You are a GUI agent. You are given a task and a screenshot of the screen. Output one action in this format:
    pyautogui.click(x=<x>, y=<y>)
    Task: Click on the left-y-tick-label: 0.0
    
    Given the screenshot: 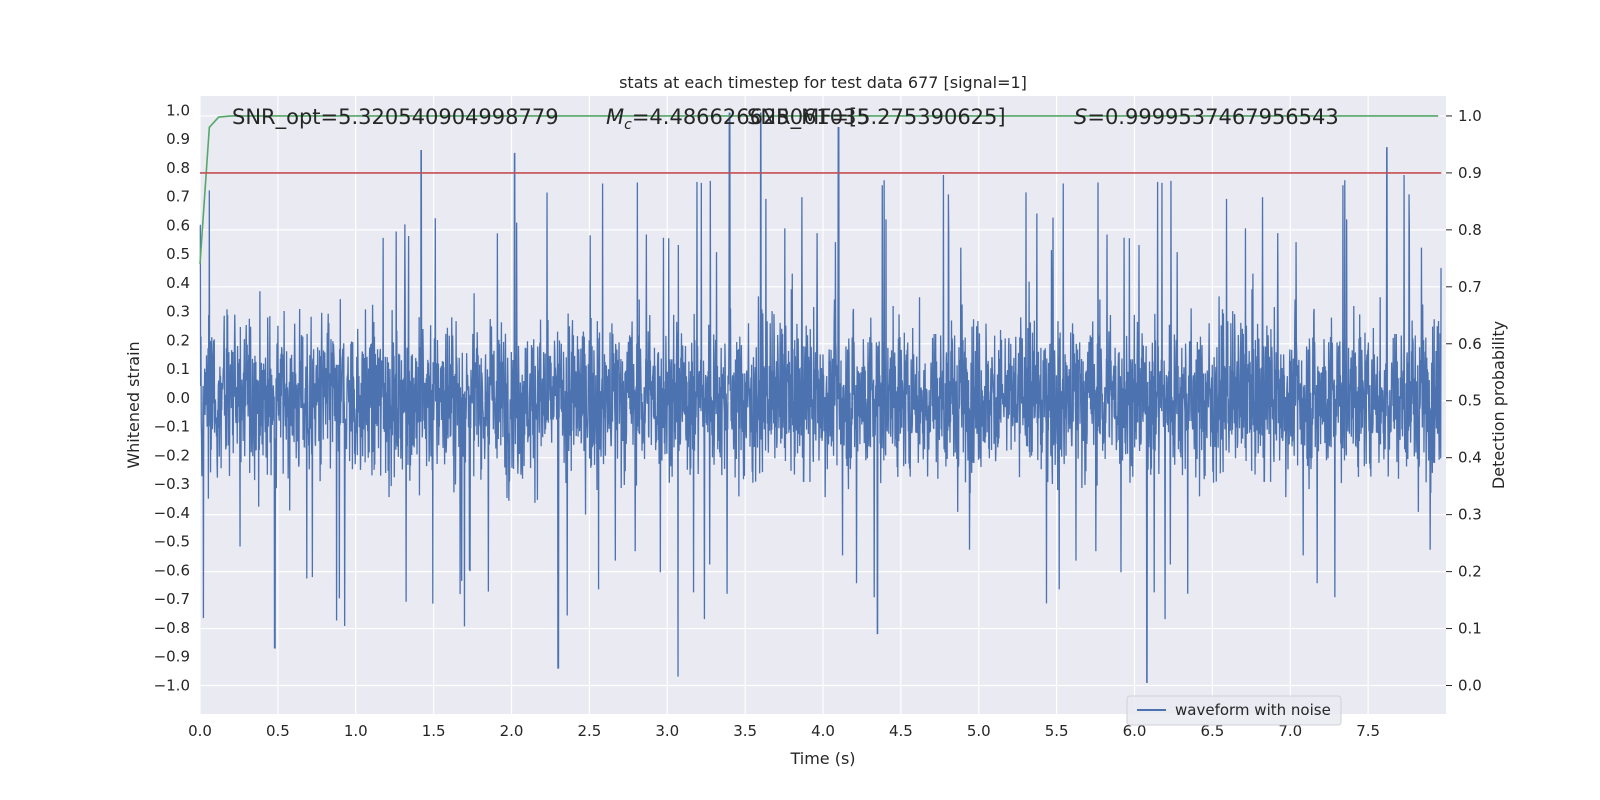 What is the action you would take?
    pyautogui.click(x=178, y=398)
    